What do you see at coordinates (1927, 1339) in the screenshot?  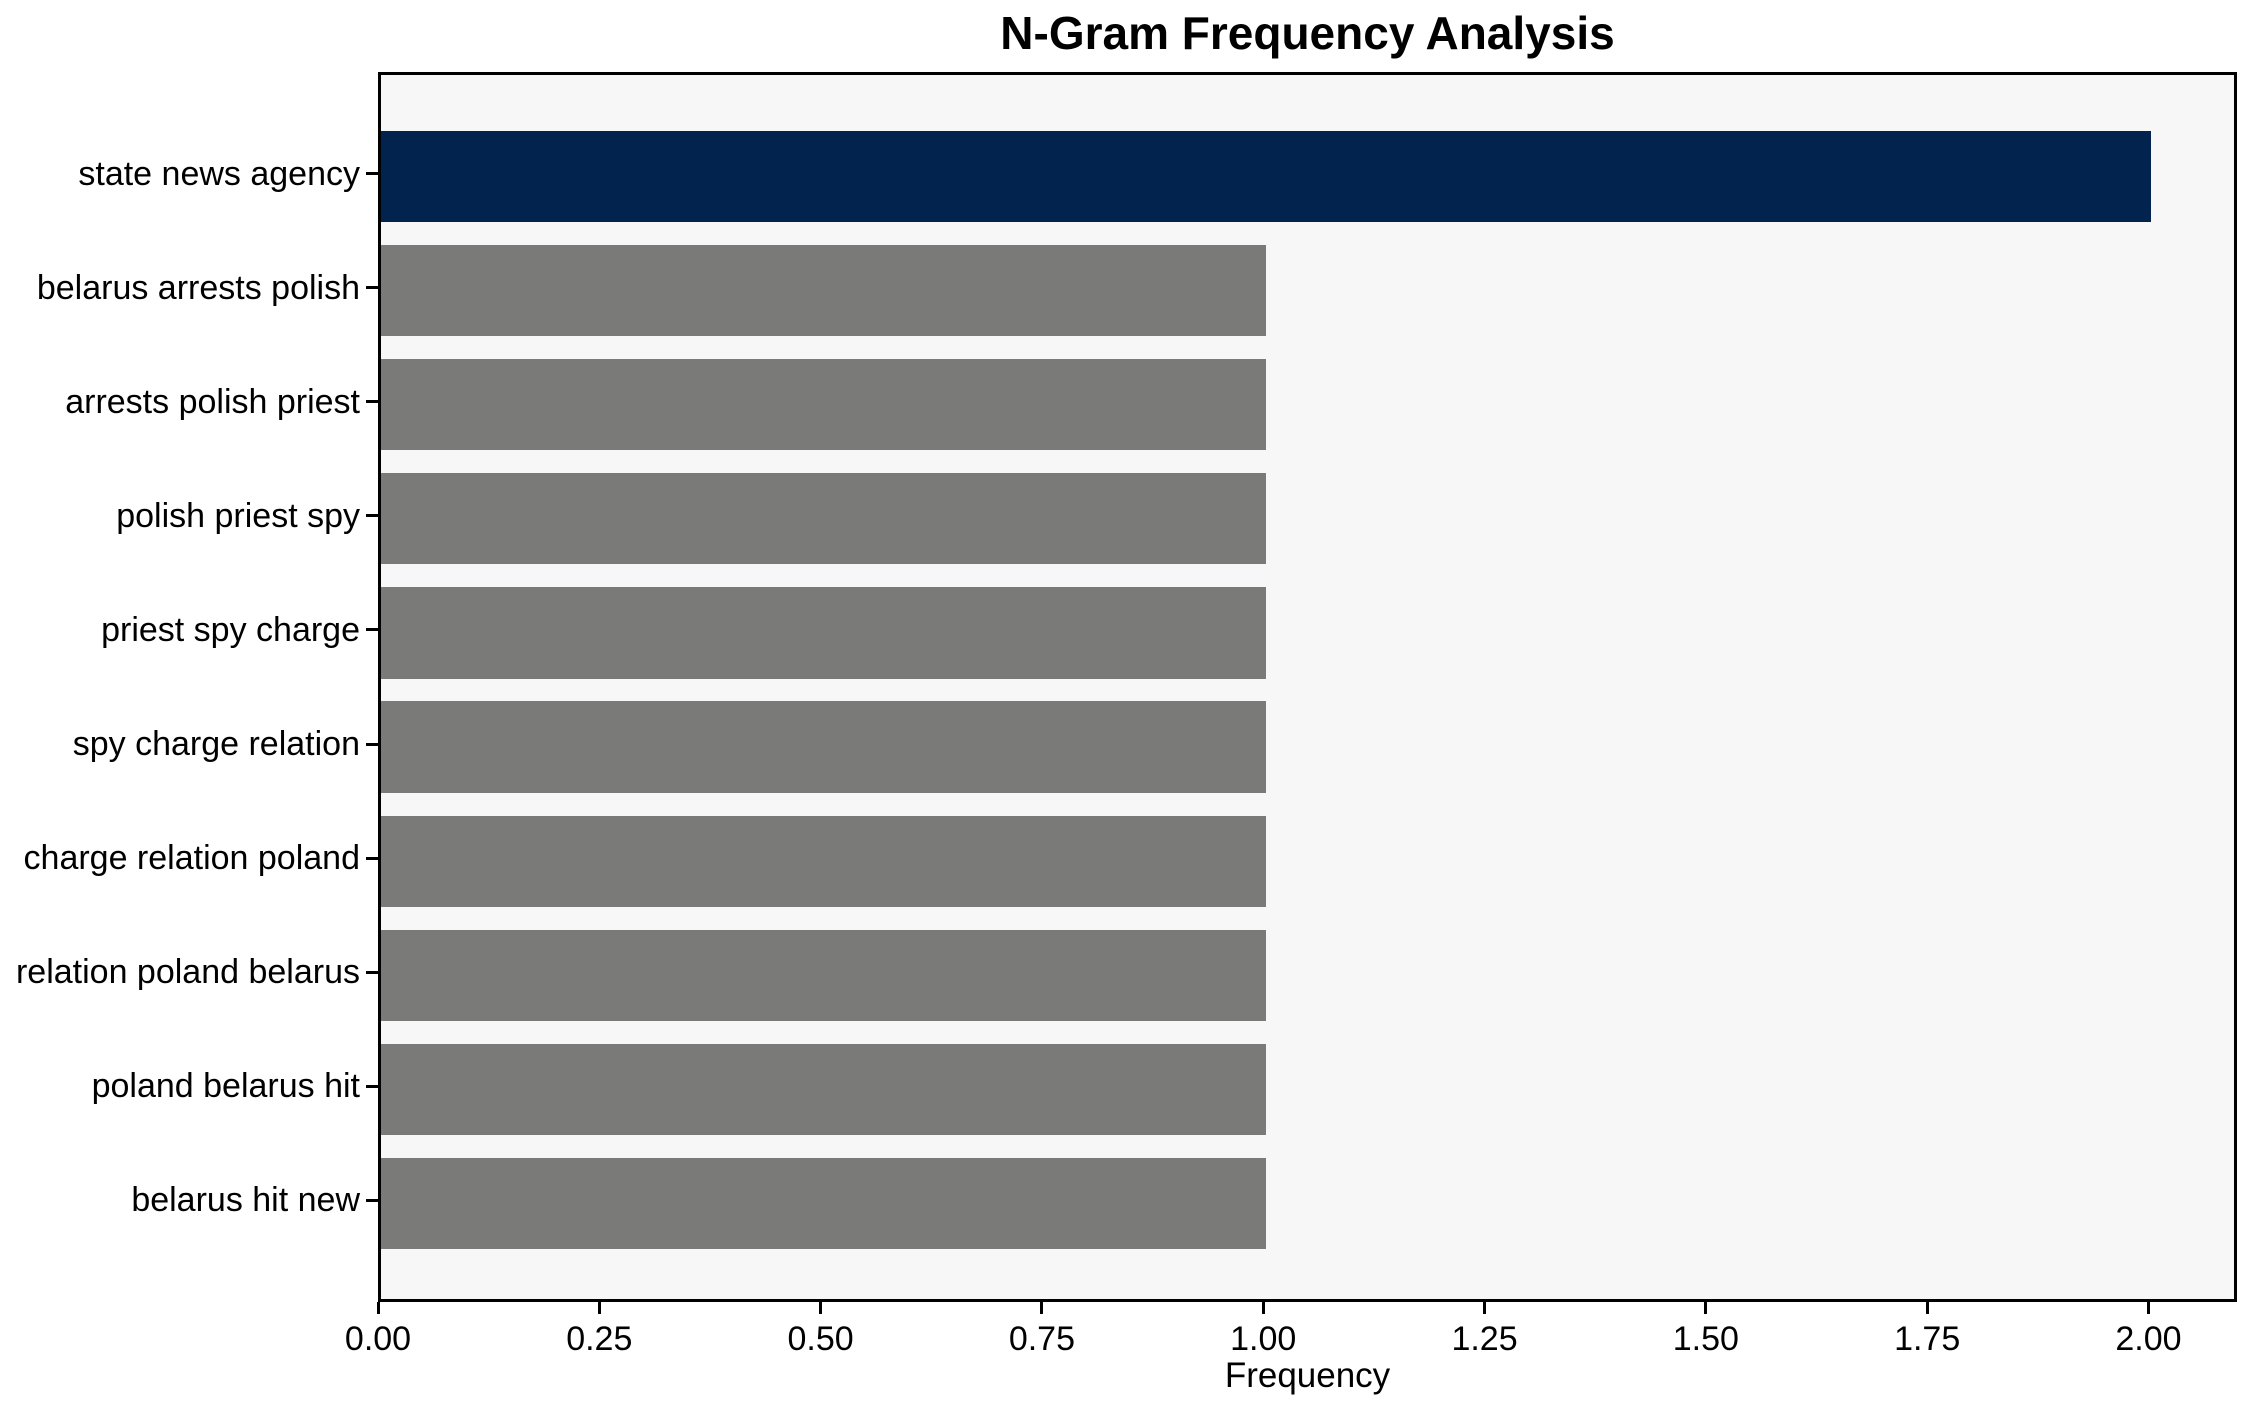 I see `x-tick-label-1.75: 1.75` at bounding box center [1927, 1339].